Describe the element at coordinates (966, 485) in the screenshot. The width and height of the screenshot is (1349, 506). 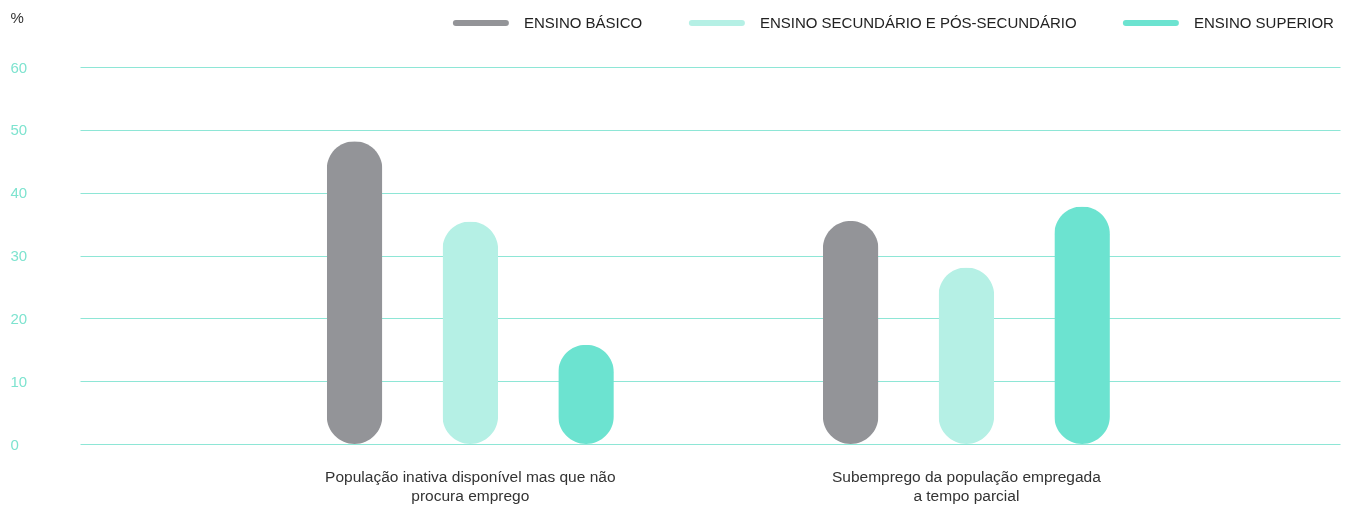
I see `x-tick-label: Subemprego da população empregada a tempo parcial` at that location.